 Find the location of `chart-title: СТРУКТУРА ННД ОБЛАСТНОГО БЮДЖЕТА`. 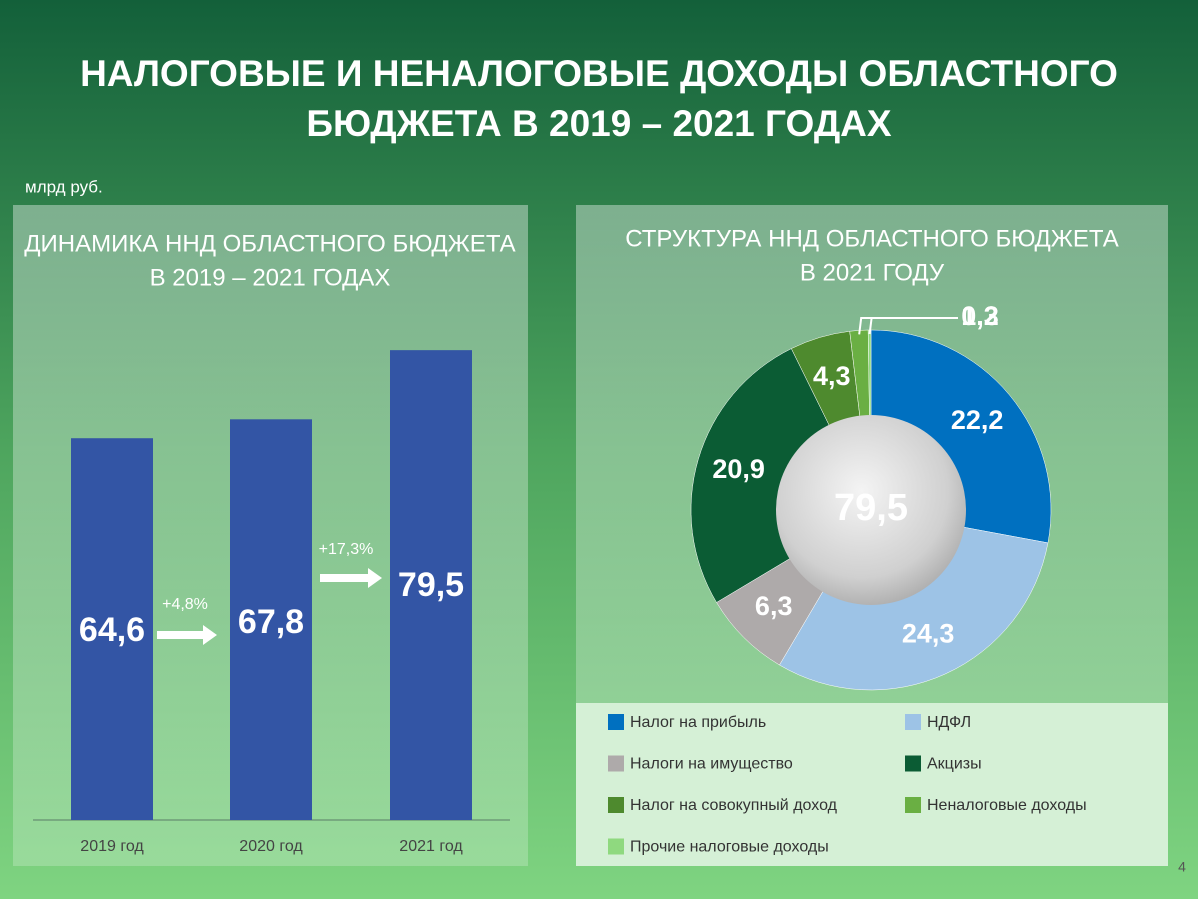

chart-title: СТРУКТУРА ННД ОБЛАСТНОГО БЮДЖЕТА is located at coordinates (872, 238).